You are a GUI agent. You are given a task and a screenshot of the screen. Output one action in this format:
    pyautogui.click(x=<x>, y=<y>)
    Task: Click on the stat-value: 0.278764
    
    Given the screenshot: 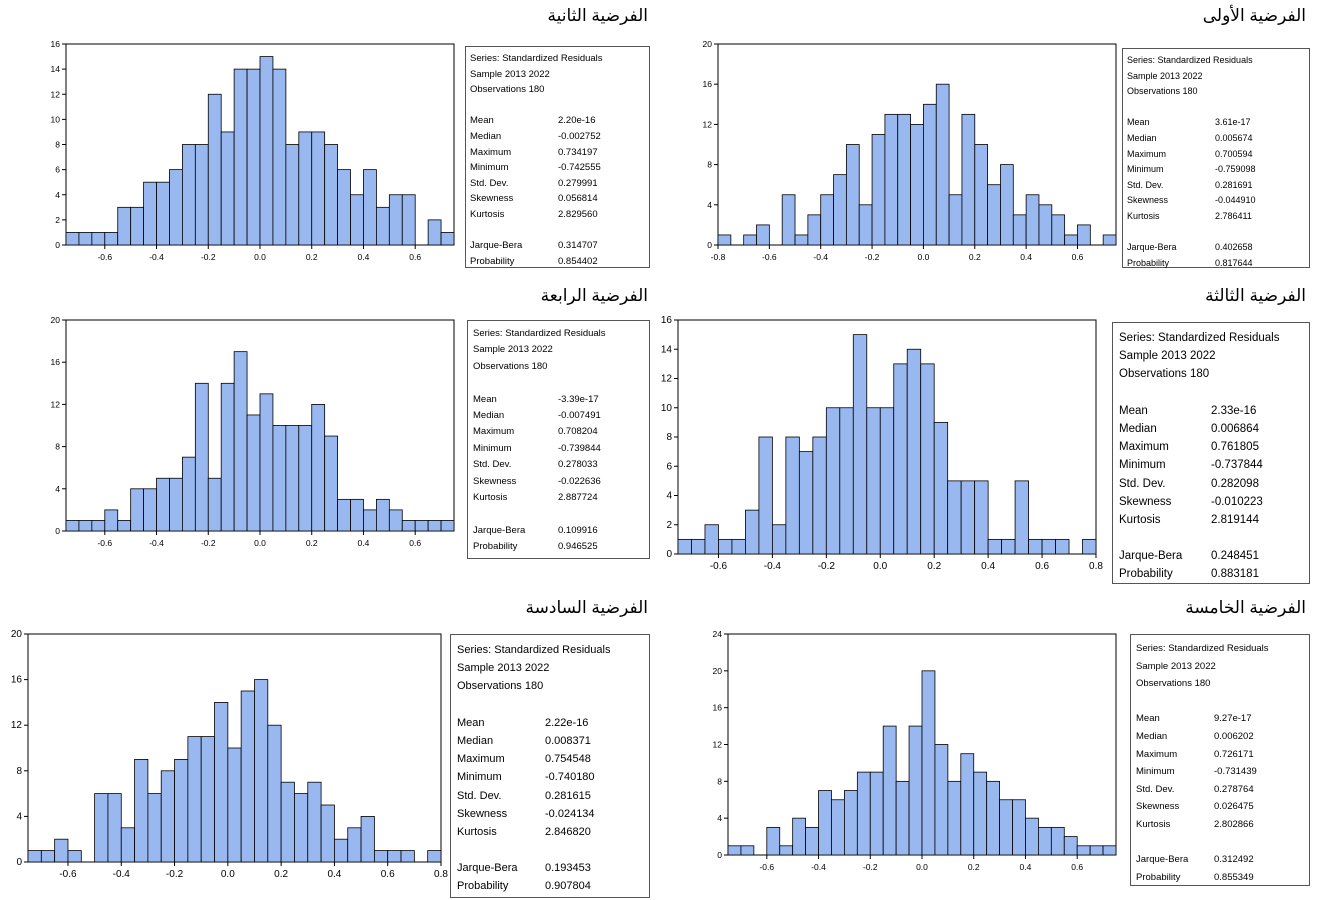 What is the action you would take?
    pyautogui.click(x=1234, y=789)
    